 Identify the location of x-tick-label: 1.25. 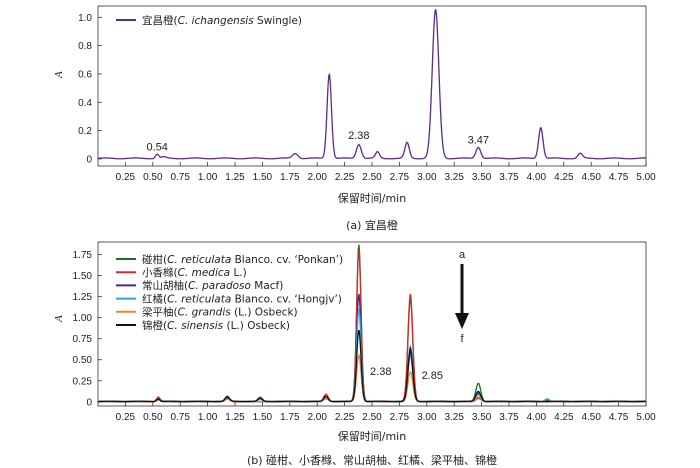
(235, 177).